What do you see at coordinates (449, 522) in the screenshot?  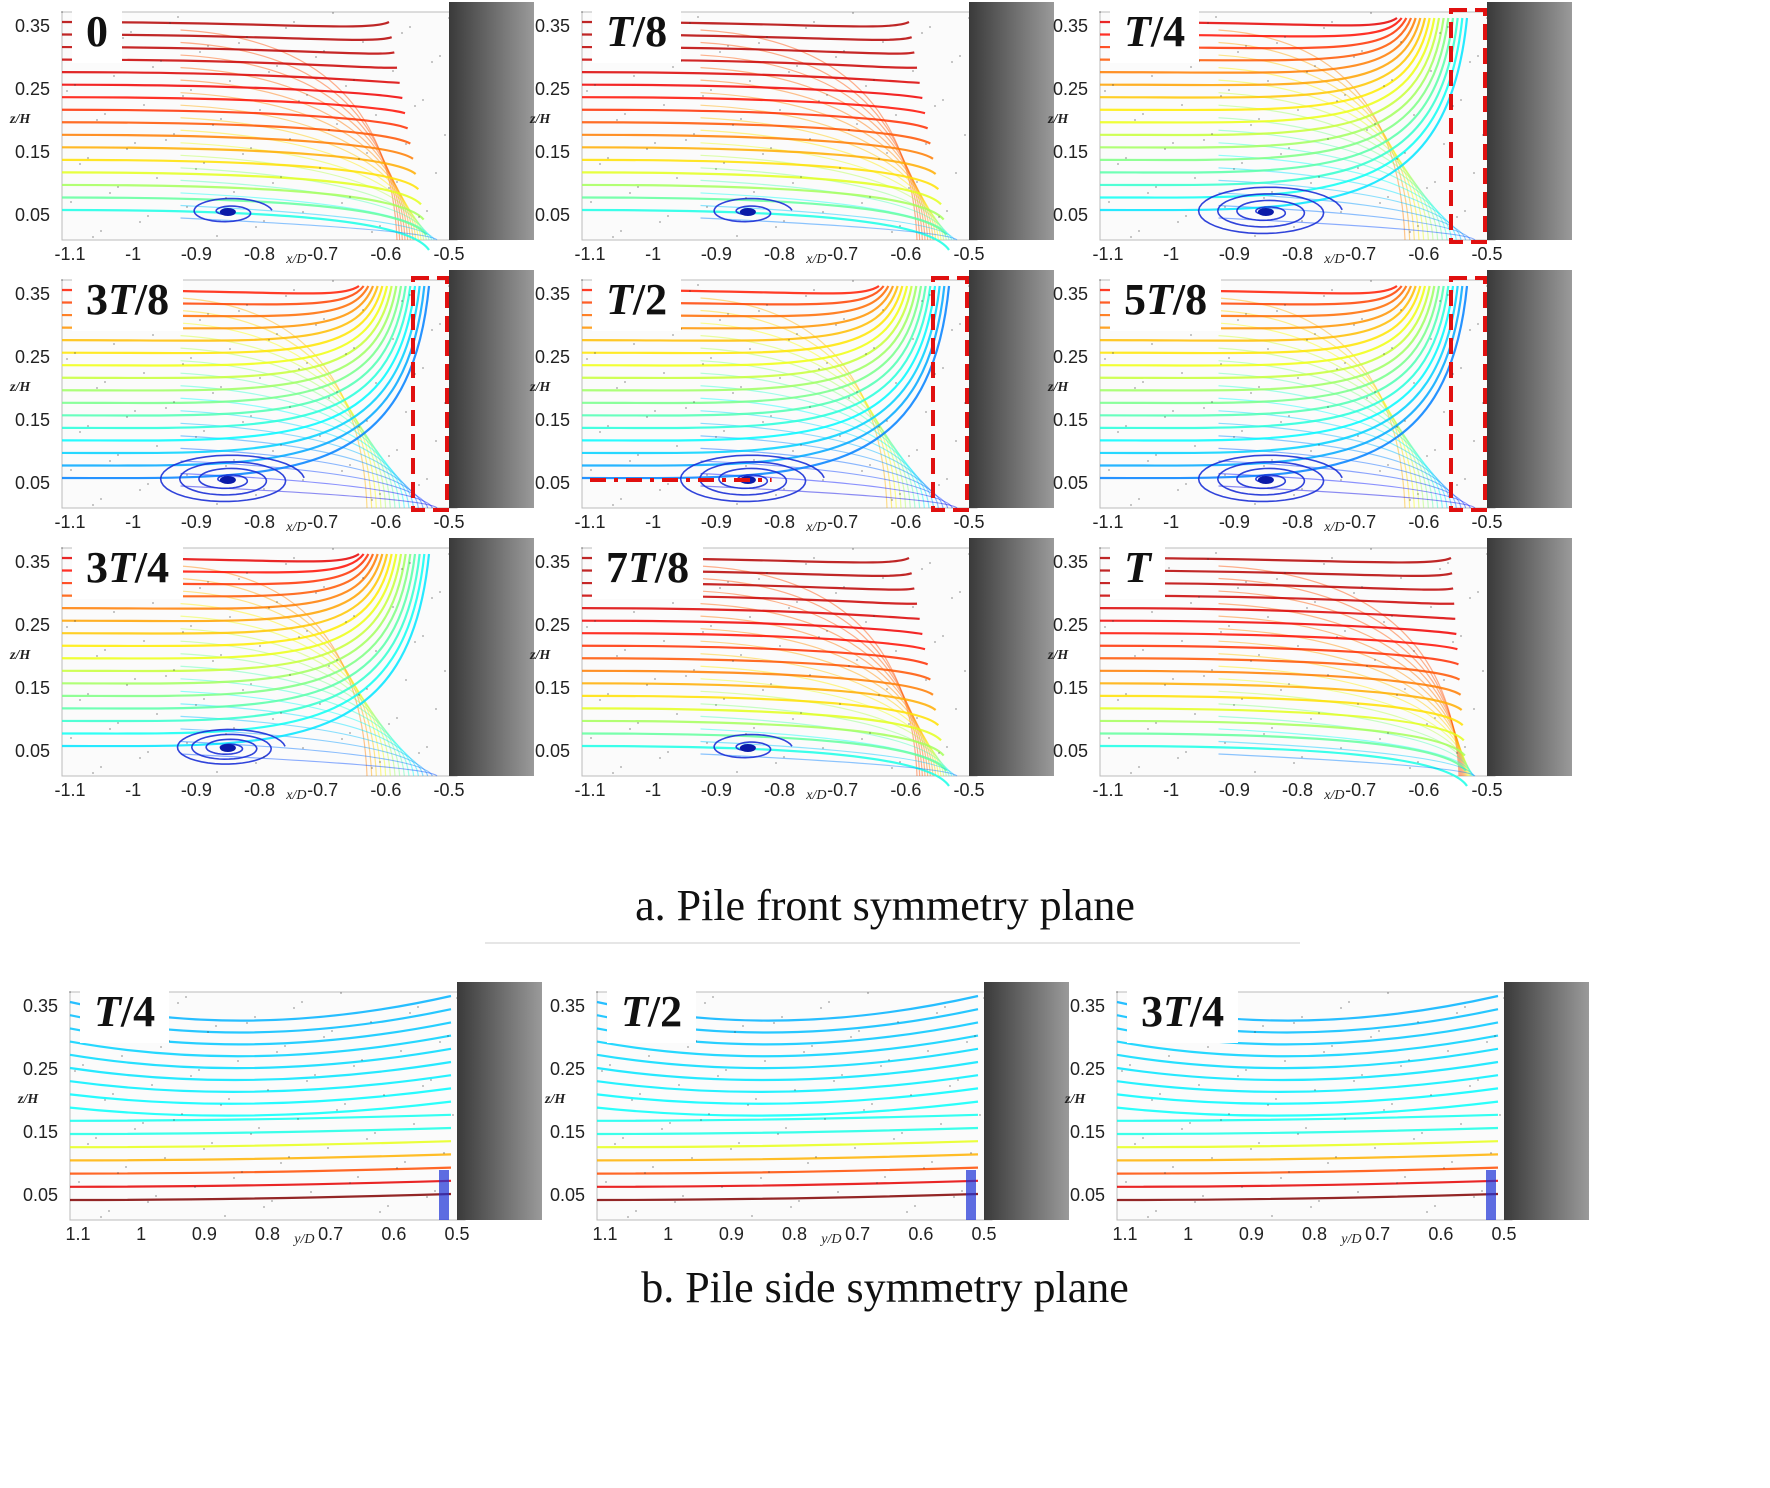 I see `x-tick-label: -0.5` at bounding box center [449, 522].